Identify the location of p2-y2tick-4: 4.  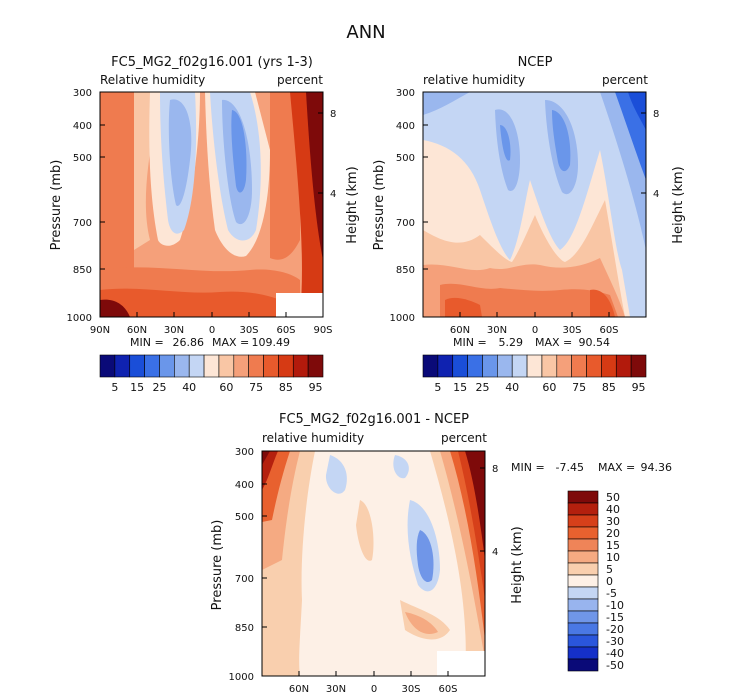
(656, 194).